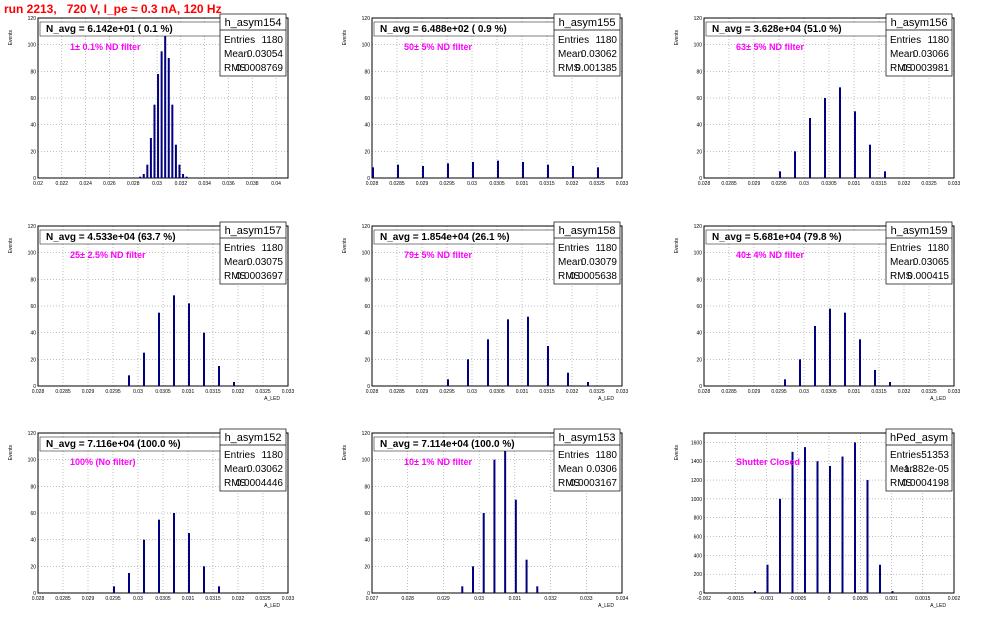 This screenshot has width=996, height=622. I want to click on run-title: run 2213, 720 V, I_pe ≈ 0.3 nA, 120 Hz, so click(113, 9).